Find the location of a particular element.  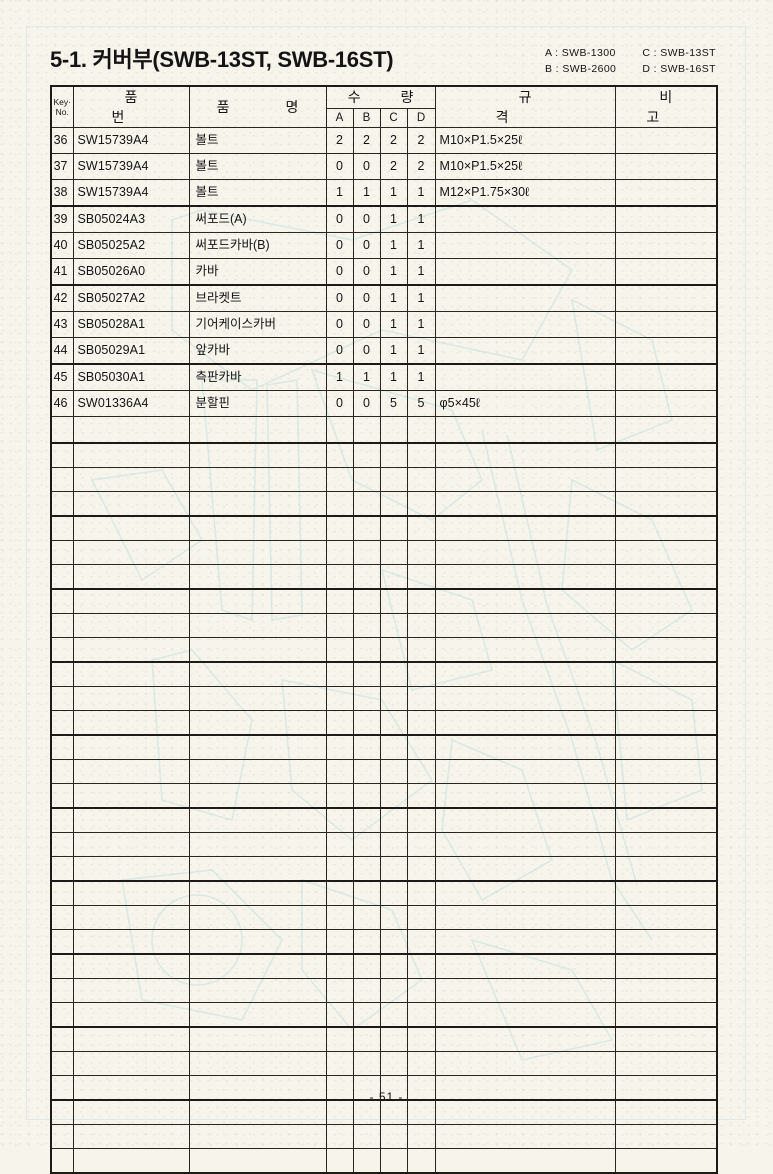

header-key-no: Key· No. is located at coordinates (62, 106).